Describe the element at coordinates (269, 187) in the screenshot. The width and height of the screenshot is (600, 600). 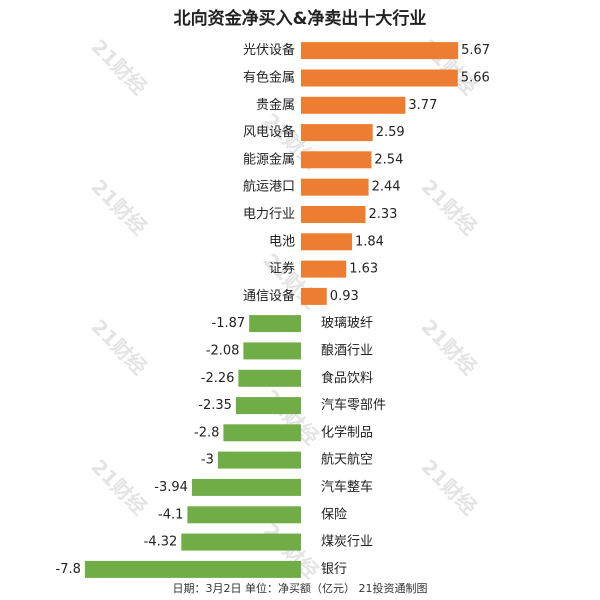
I see `category-label: 航运港口` at that location.